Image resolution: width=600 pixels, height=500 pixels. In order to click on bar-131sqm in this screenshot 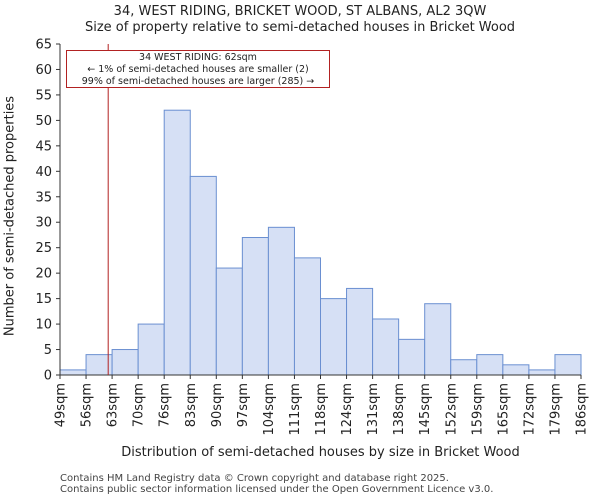, I will do `click(386, 347)`.